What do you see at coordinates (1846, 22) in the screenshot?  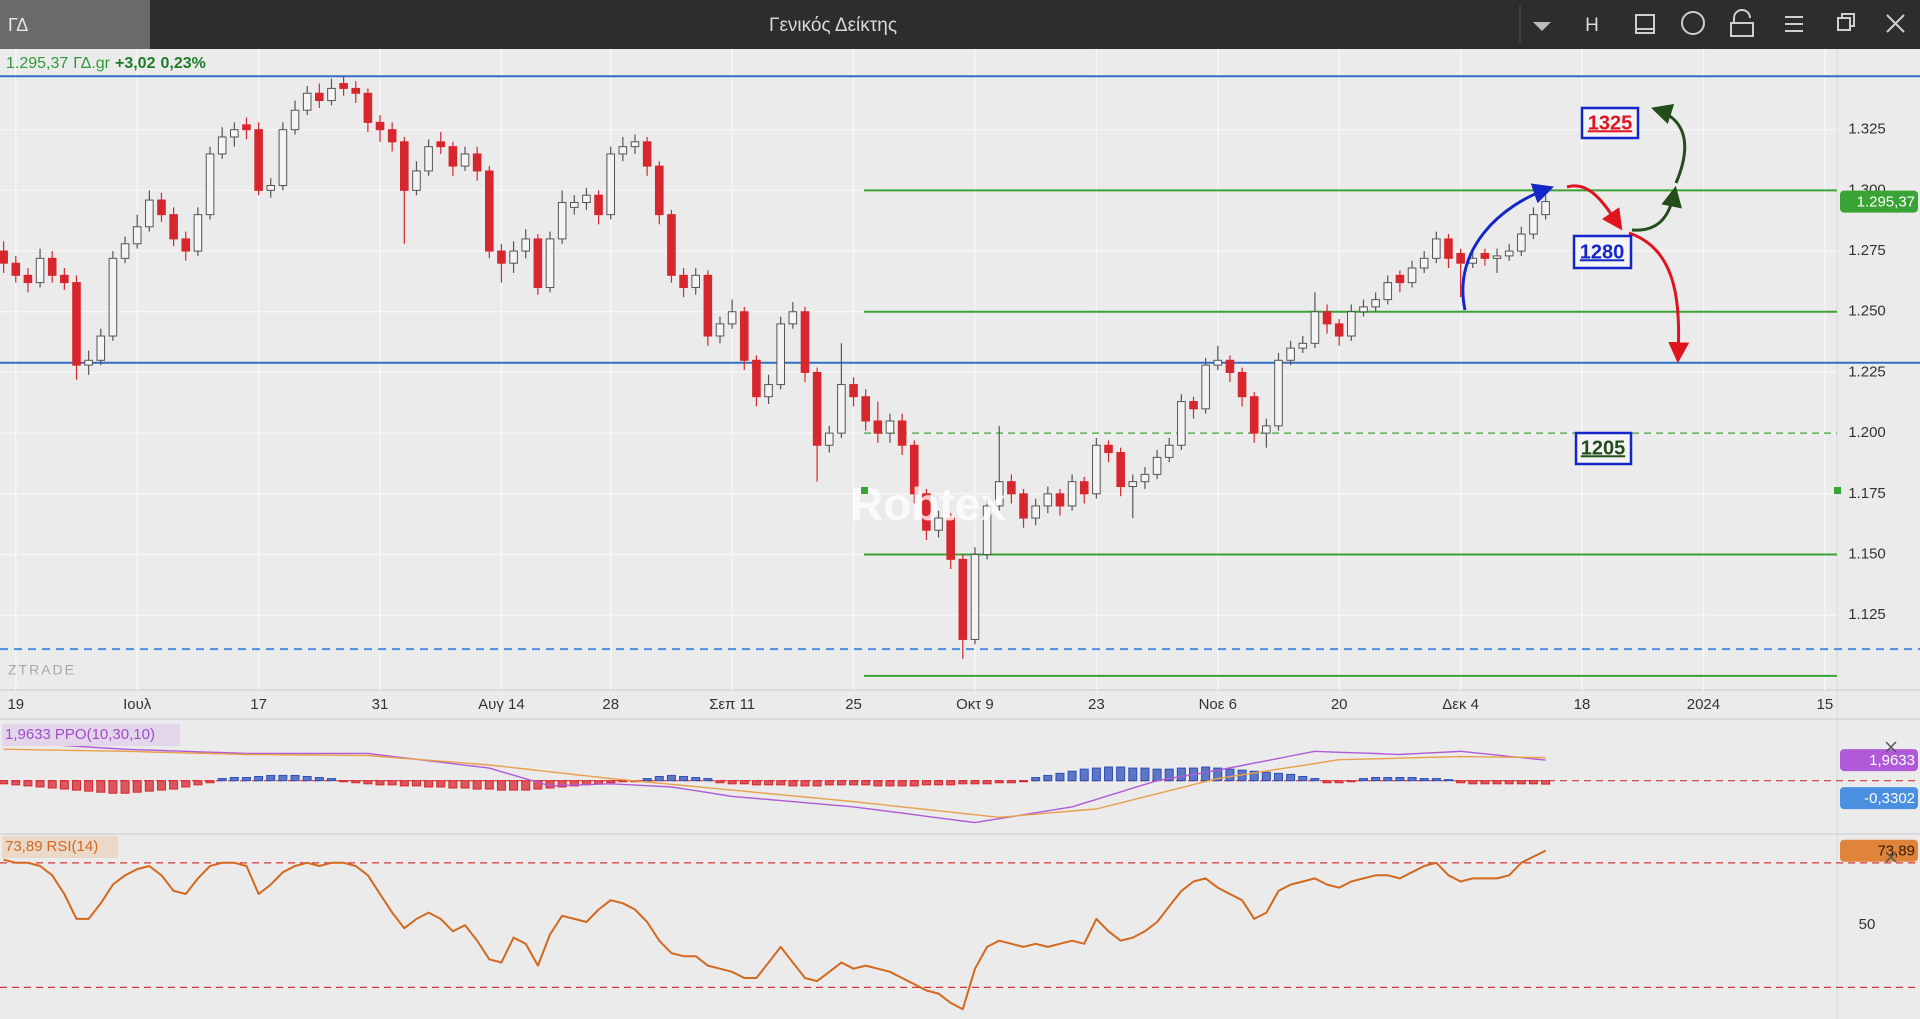 I see `restore-icon` at bounding box center [1846, 22].